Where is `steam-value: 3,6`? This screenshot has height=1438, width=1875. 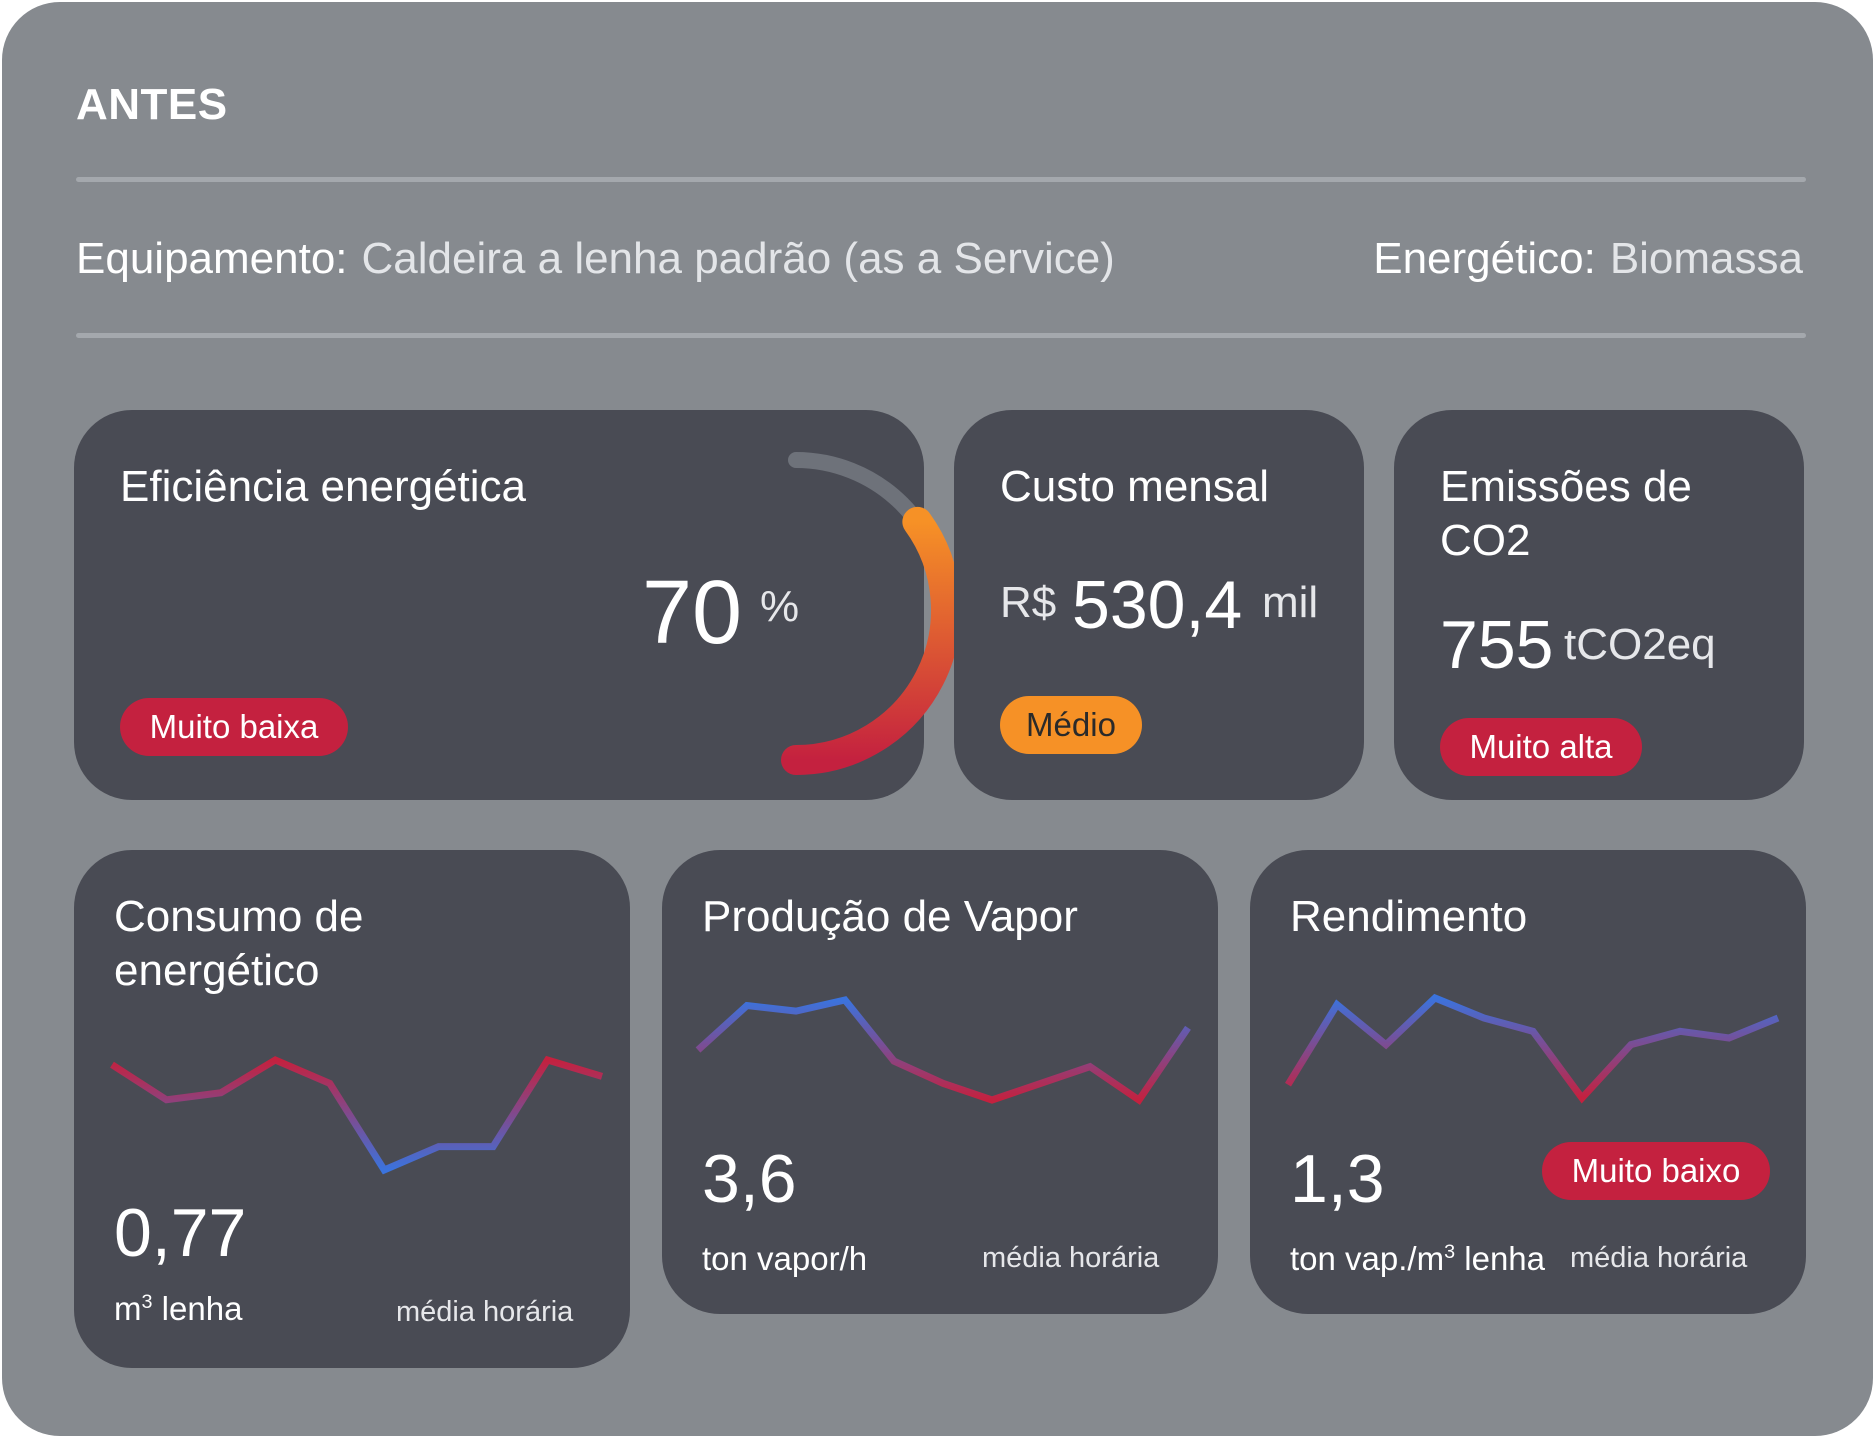 steam-value: 3,6 is located at coordinates (749, 1179).